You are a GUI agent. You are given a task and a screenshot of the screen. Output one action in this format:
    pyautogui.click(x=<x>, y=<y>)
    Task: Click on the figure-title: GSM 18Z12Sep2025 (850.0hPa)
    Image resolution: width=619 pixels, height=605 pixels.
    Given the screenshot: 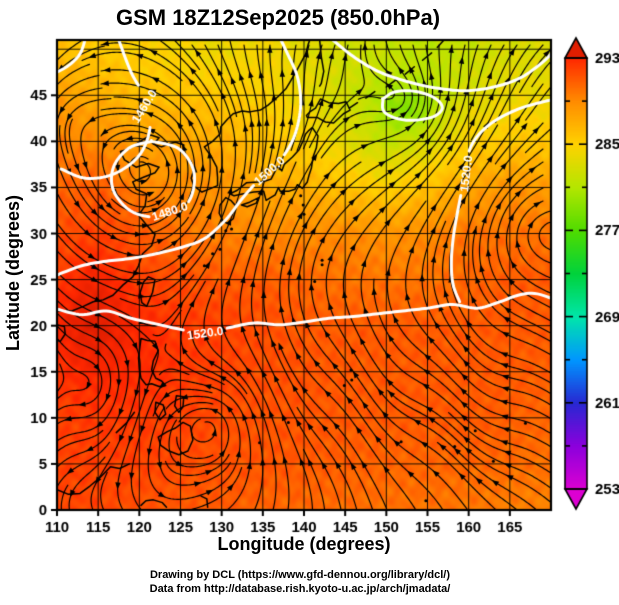 What is the action you would take?
    pyautogui.click(x=278, y=17)
    